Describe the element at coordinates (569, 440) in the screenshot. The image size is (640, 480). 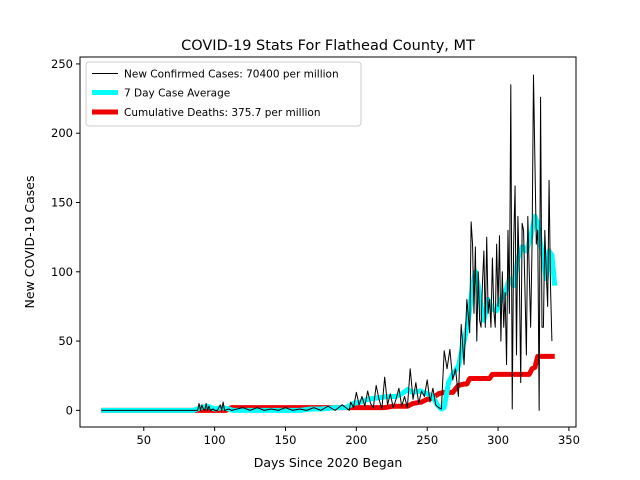
I see `x-tick-label: 350` at that location.